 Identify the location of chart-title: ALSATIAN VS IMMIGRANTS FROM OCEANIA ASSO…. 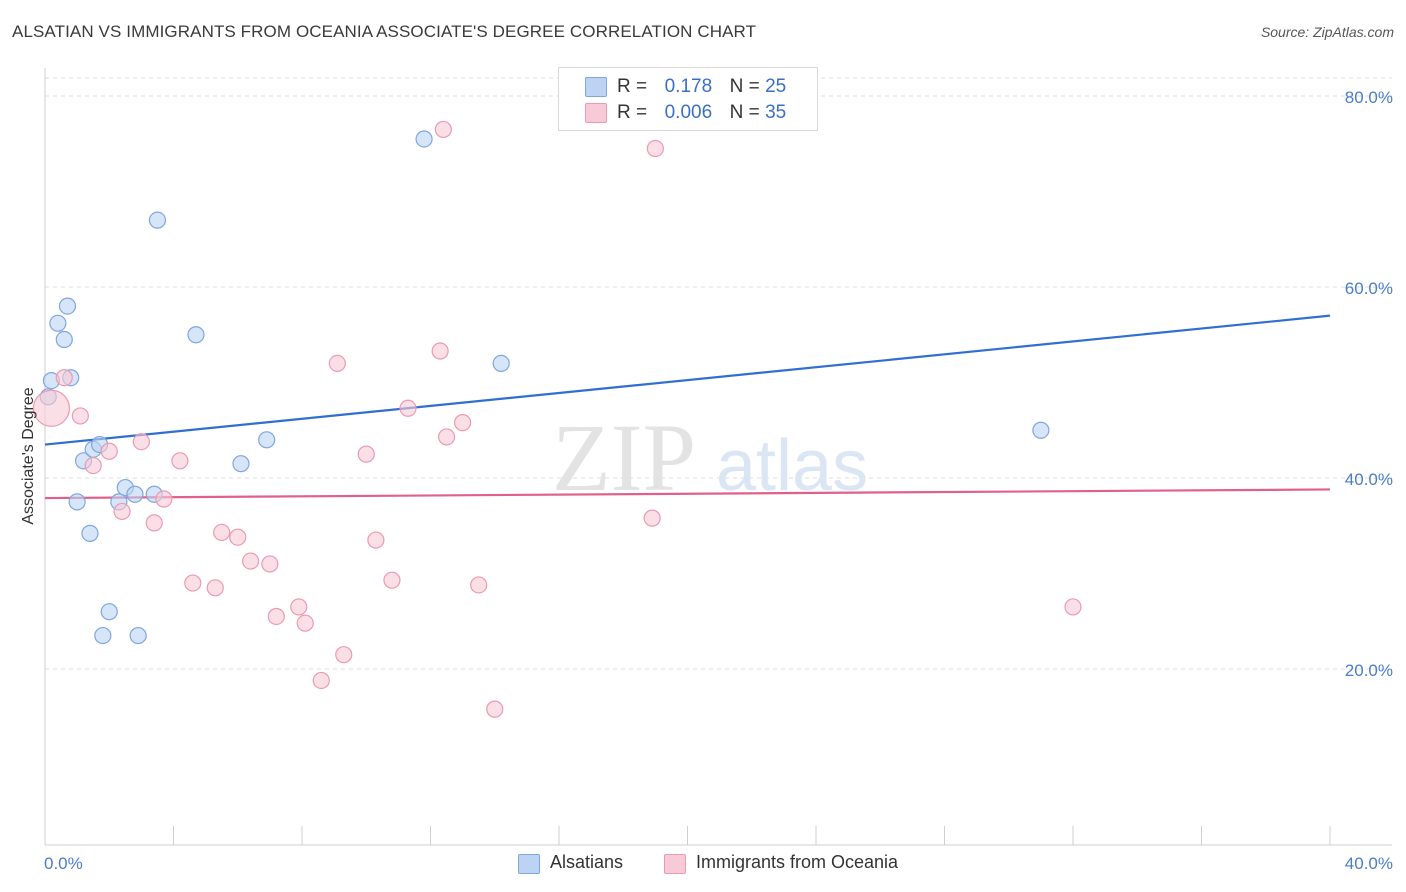
(384, 31).